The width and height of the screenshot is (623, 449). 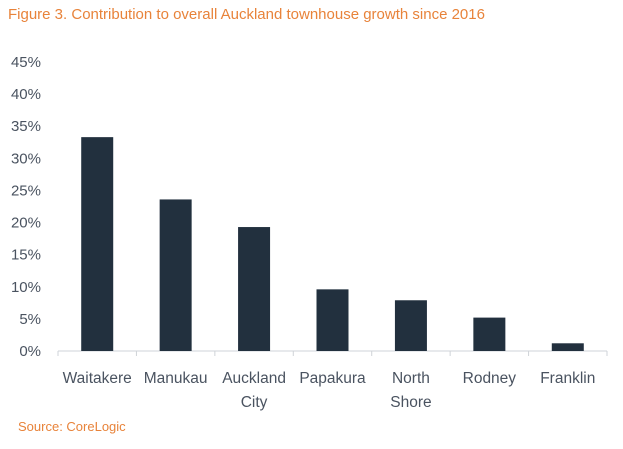 What do you see at coordinates (26, 126) in the screenshot?
I see `y-tick-label: 35%` at bounding box center [26, 126].